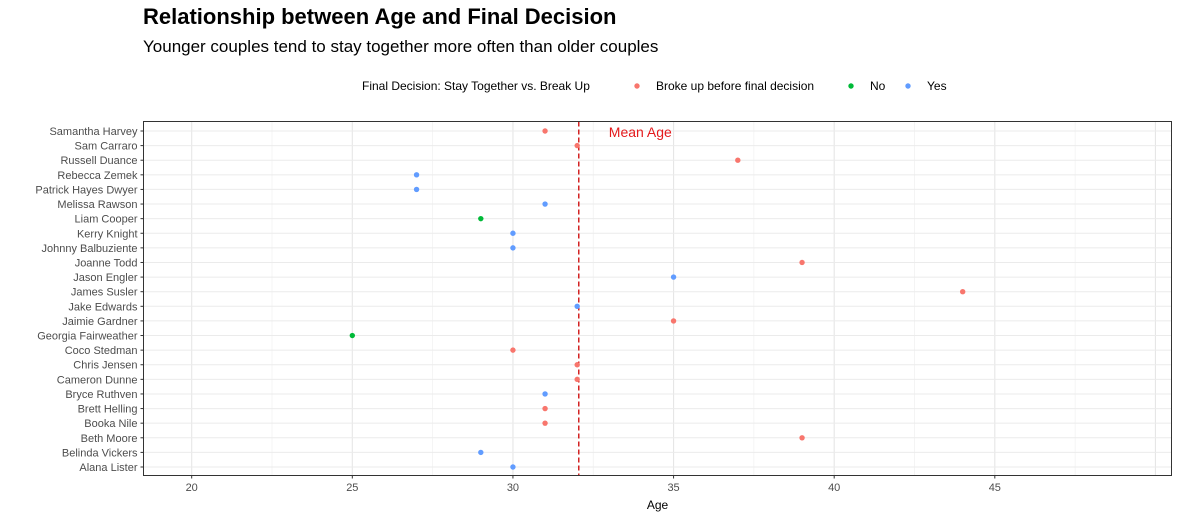 The height and width of the screenshot is (518, 1180). I want to click on mean-age-label: Mean Age, so click(640, 132).